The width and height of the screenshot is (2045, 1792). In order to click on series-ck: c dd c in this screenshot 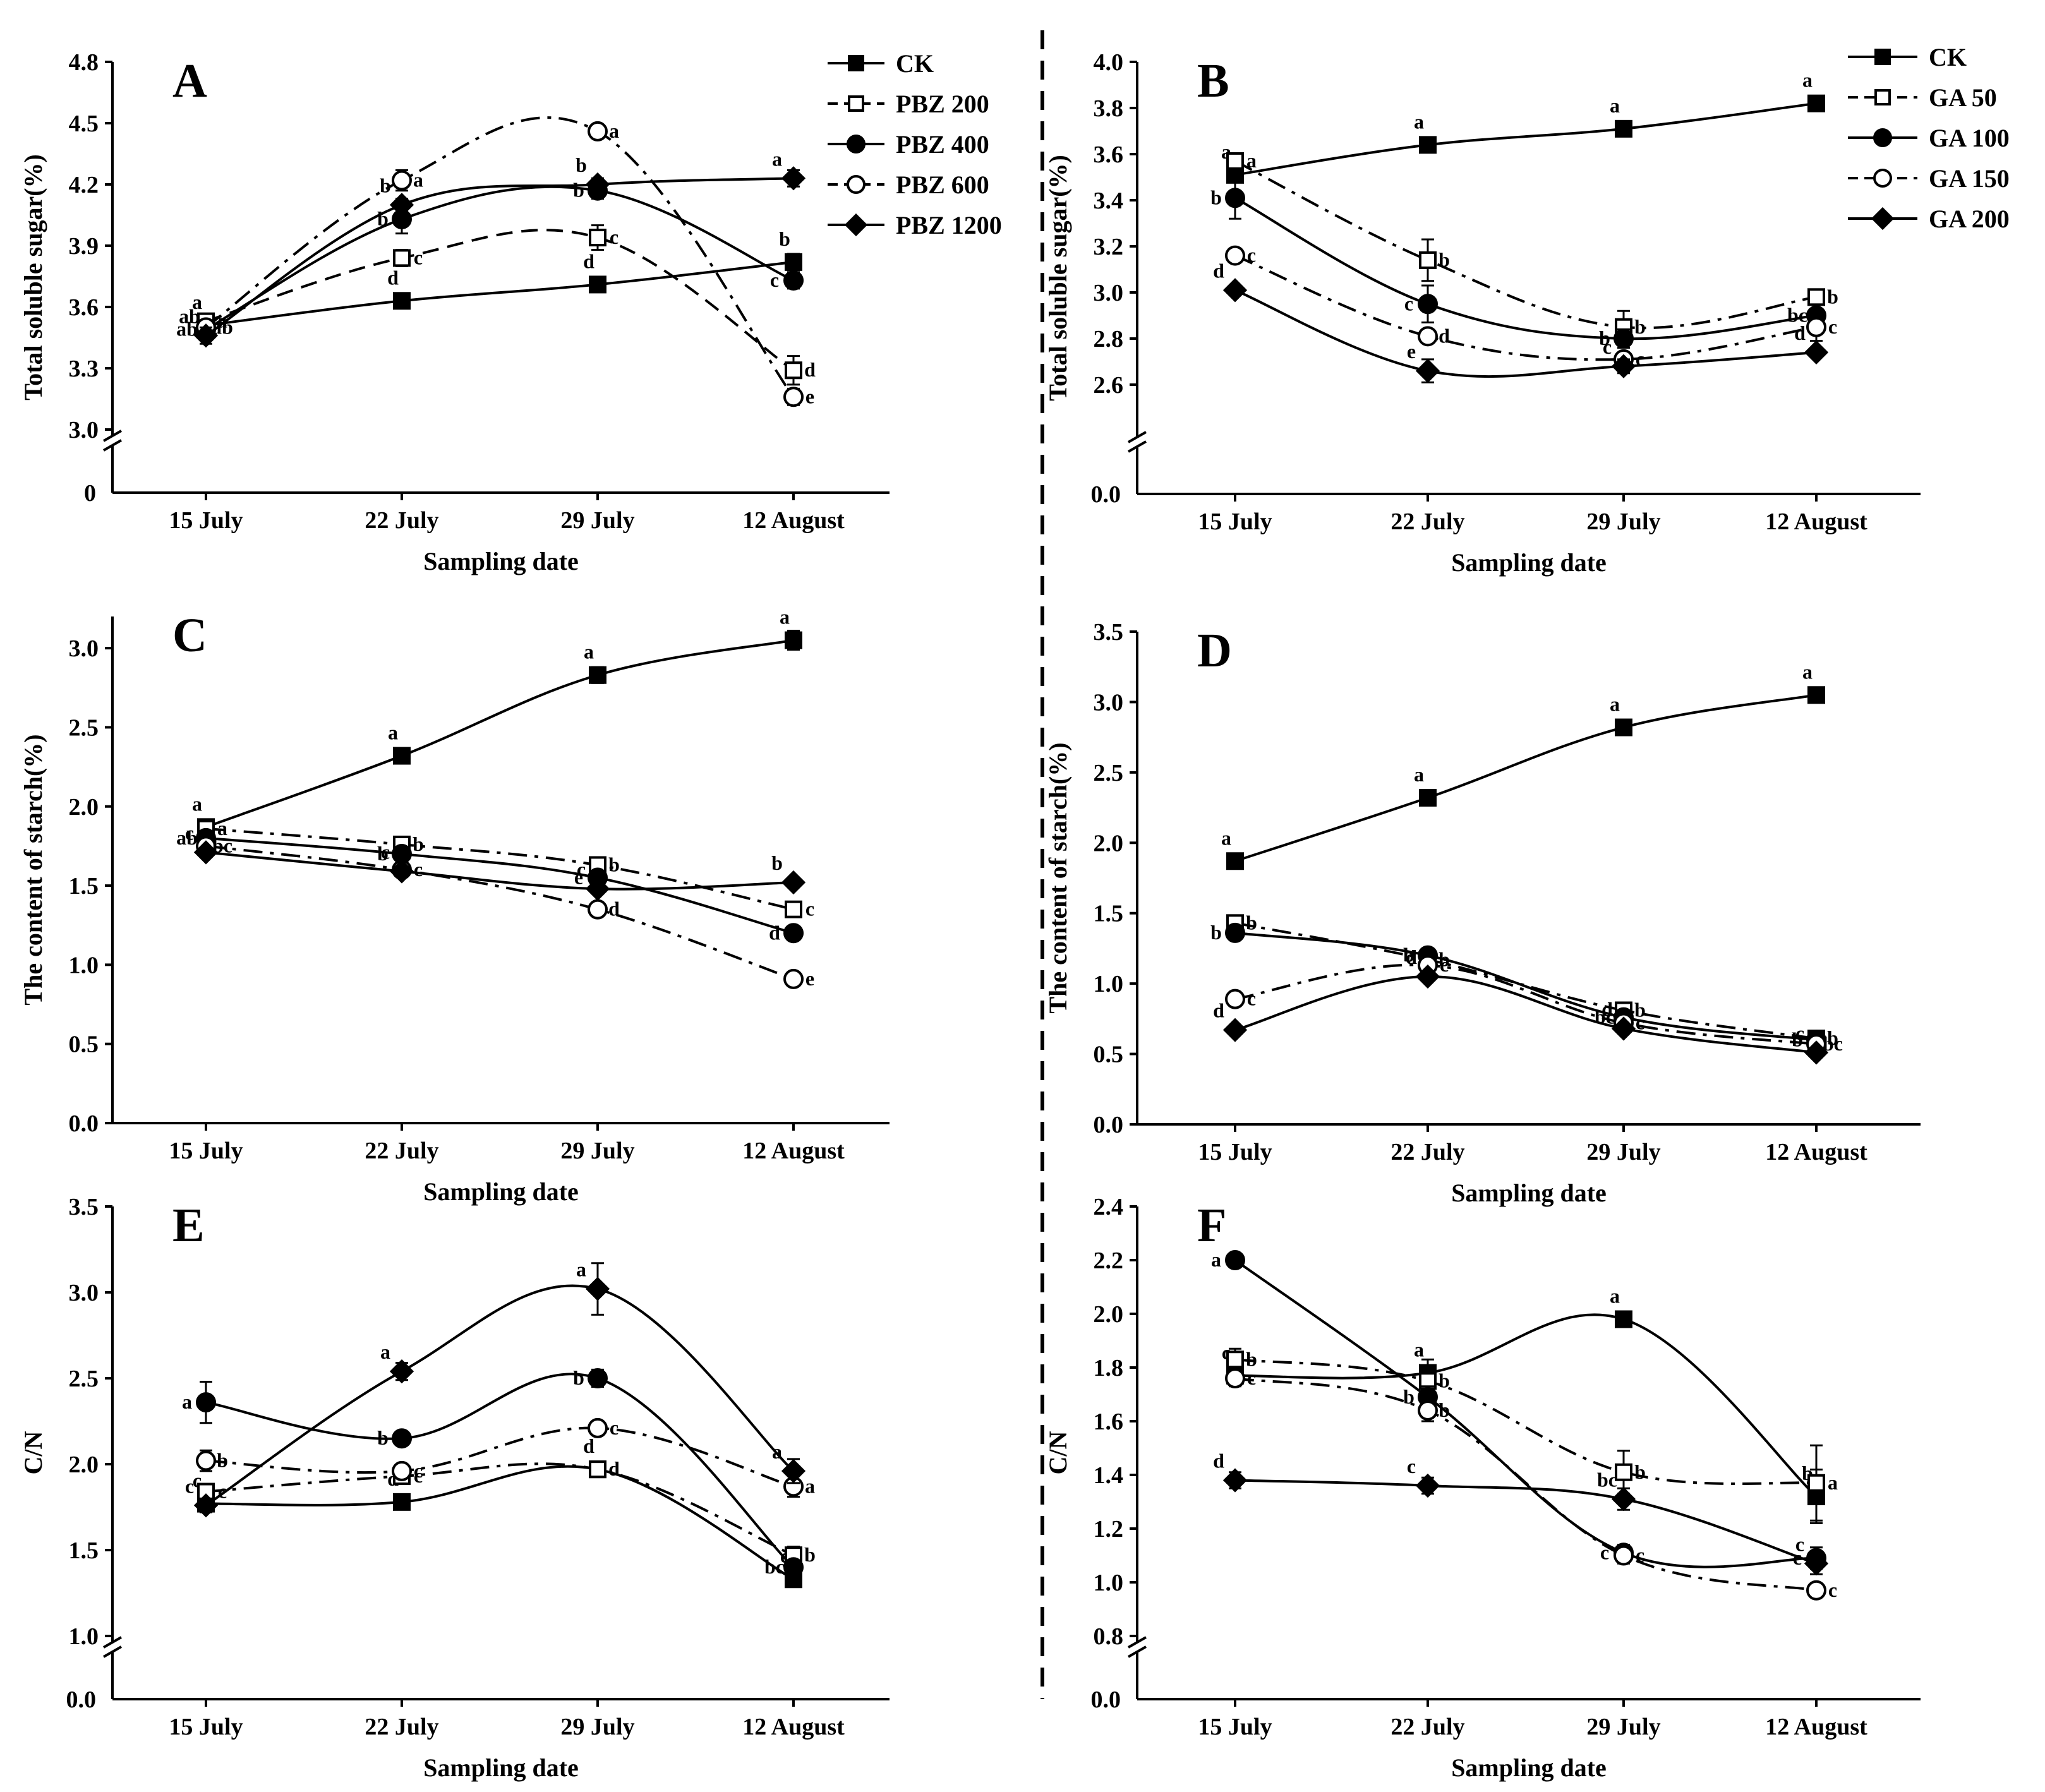, I will do `click(497, 1511)`.